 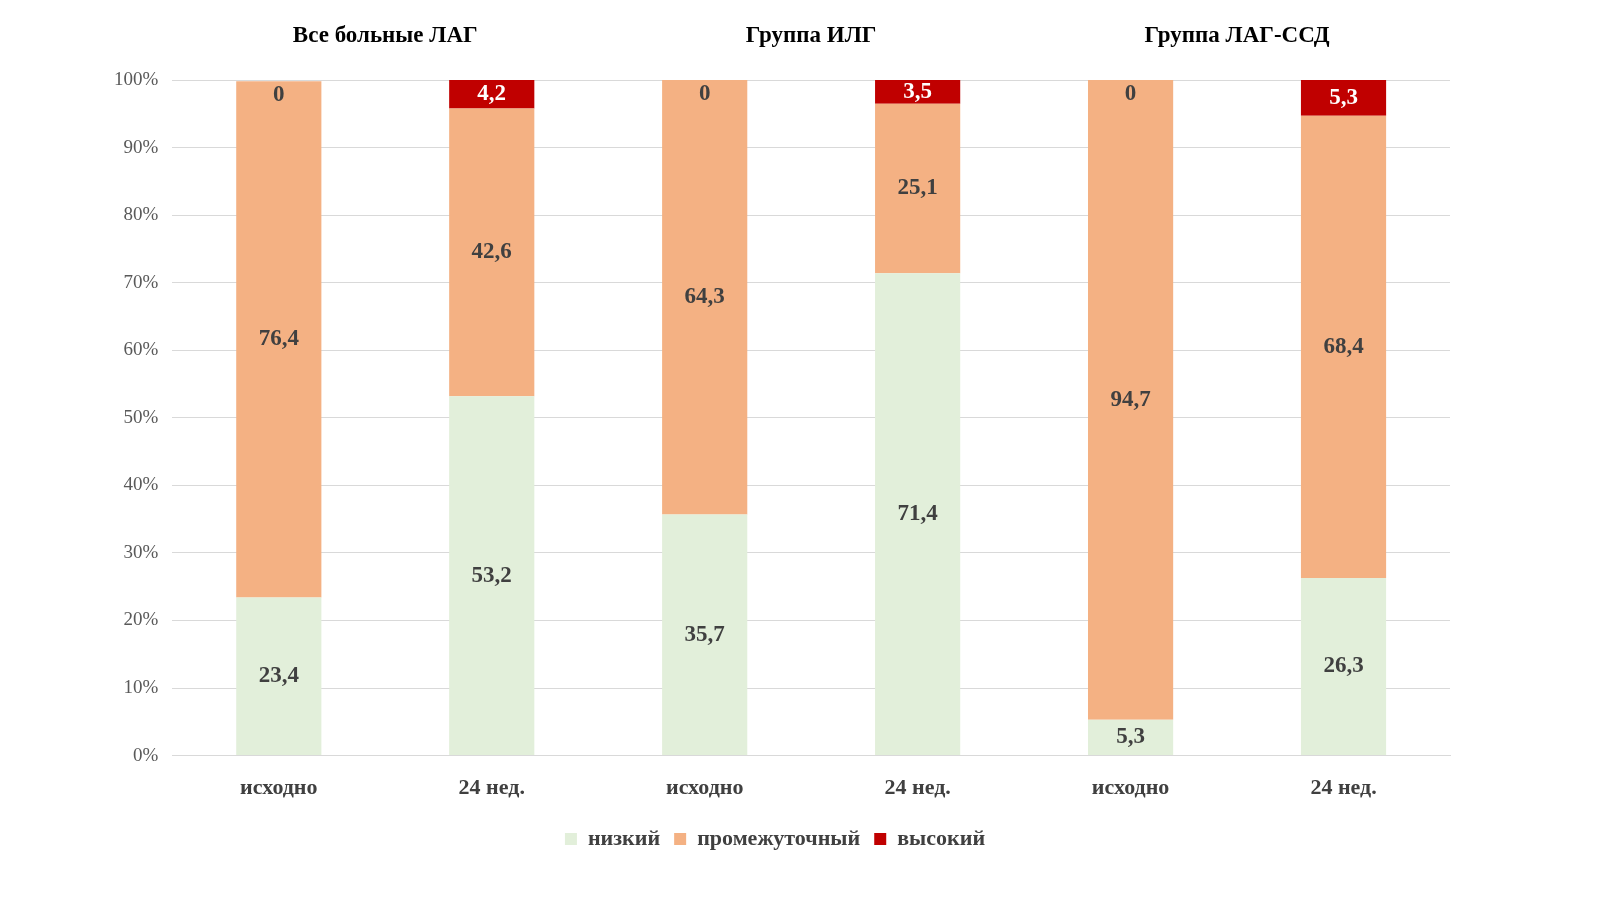 I want to click on data-label: 23,4, so click(x=279, y=675).